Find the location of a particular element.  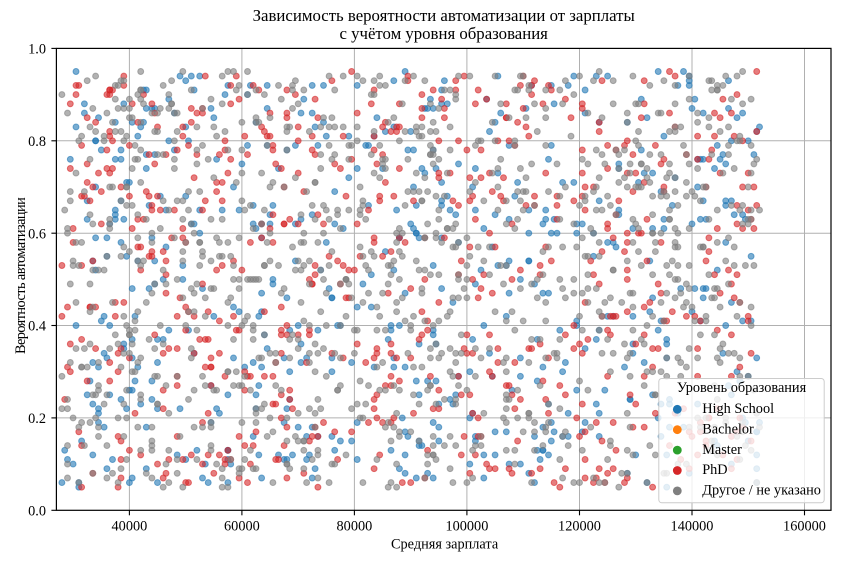

svg-text: 1.0 is located at coordinates (37, 50).